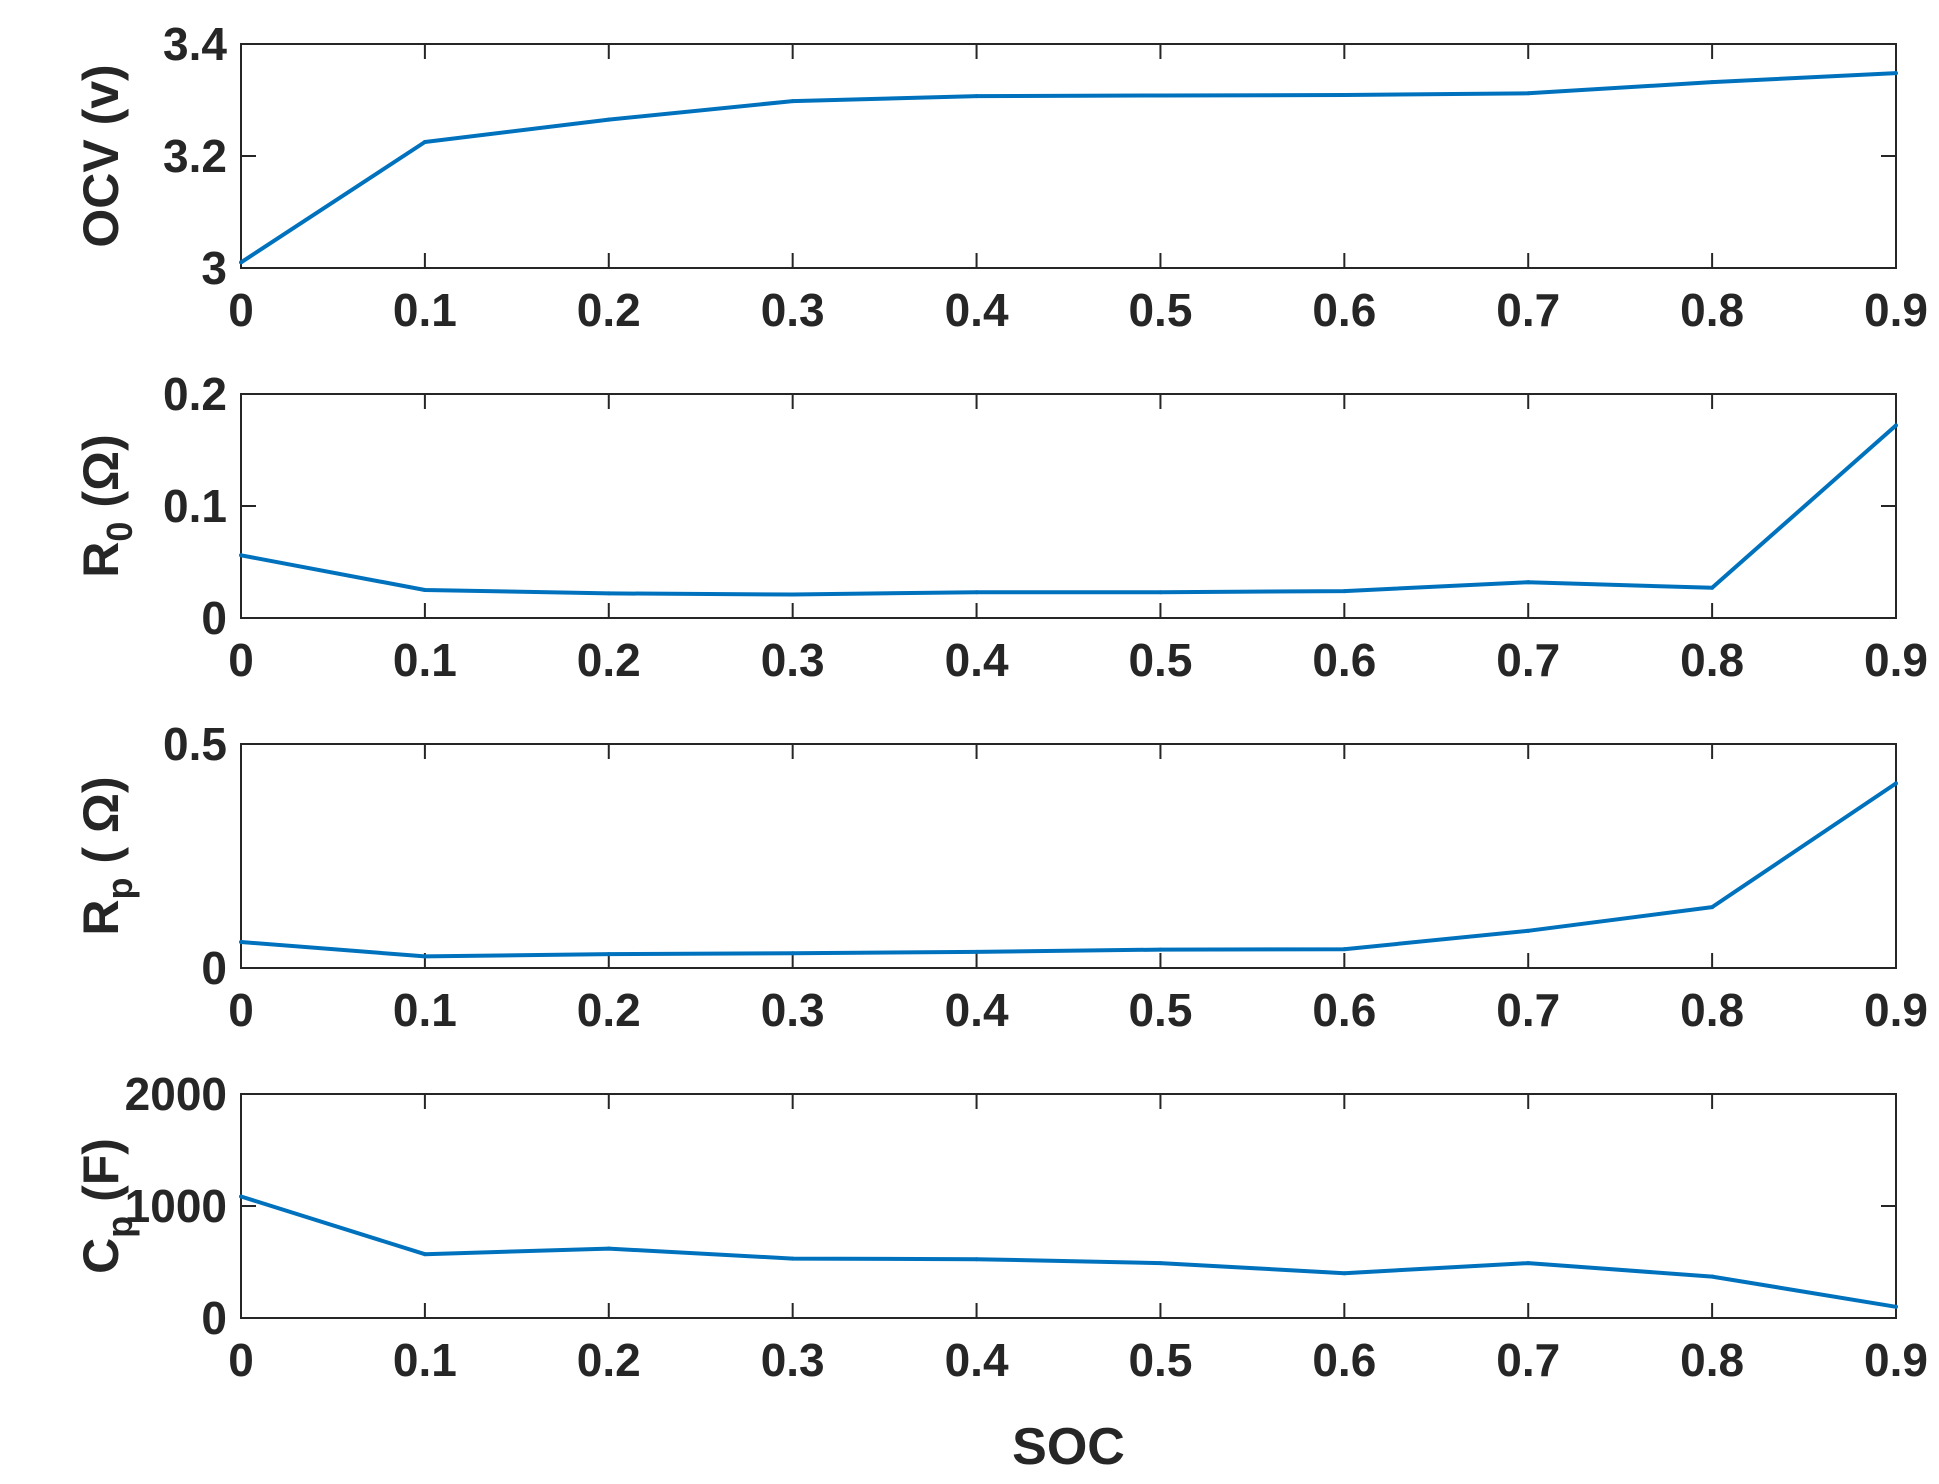 The width and height of the screenshot is (1939, 1484). Describe the element at coordinates (101, 1256) in the screenshot. I see `y-axis-label-base: C` at that location.